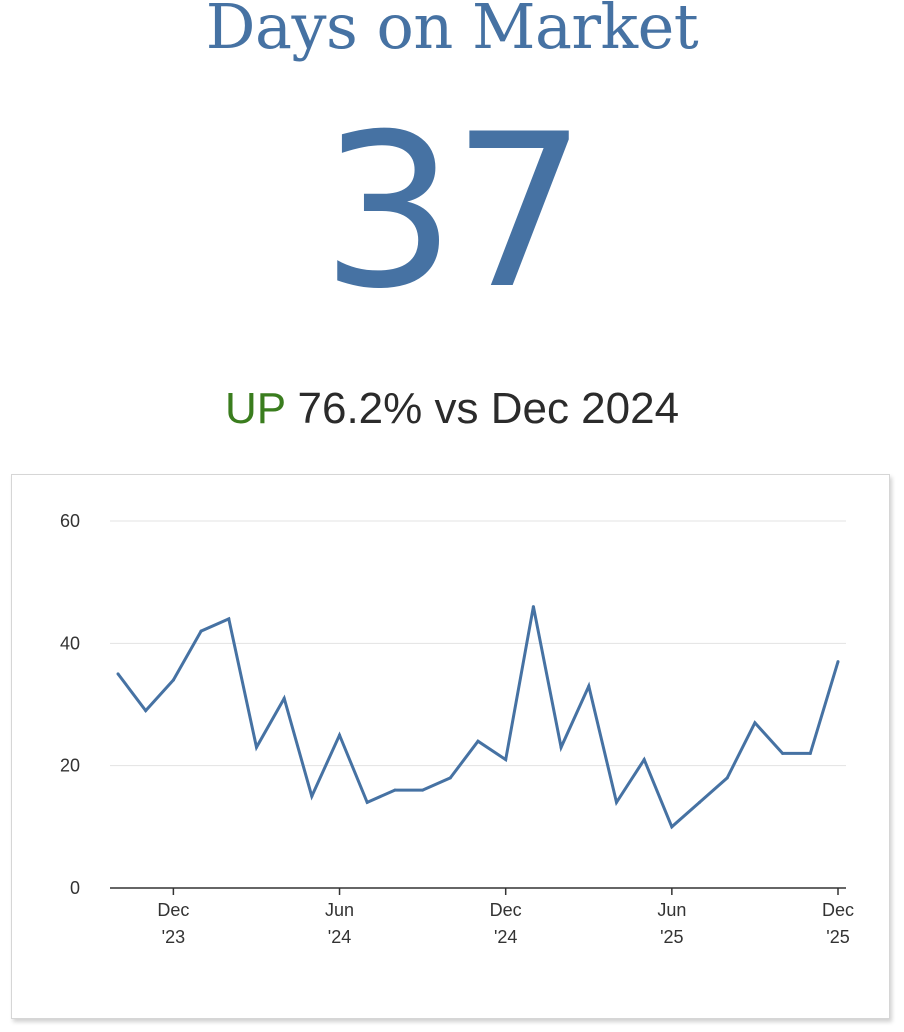 The width and height of the screenshot is (904, 1032). Describe the element at coordinates (75, 888) in the screenshot. I see `y-tick-label: 0` at that location.